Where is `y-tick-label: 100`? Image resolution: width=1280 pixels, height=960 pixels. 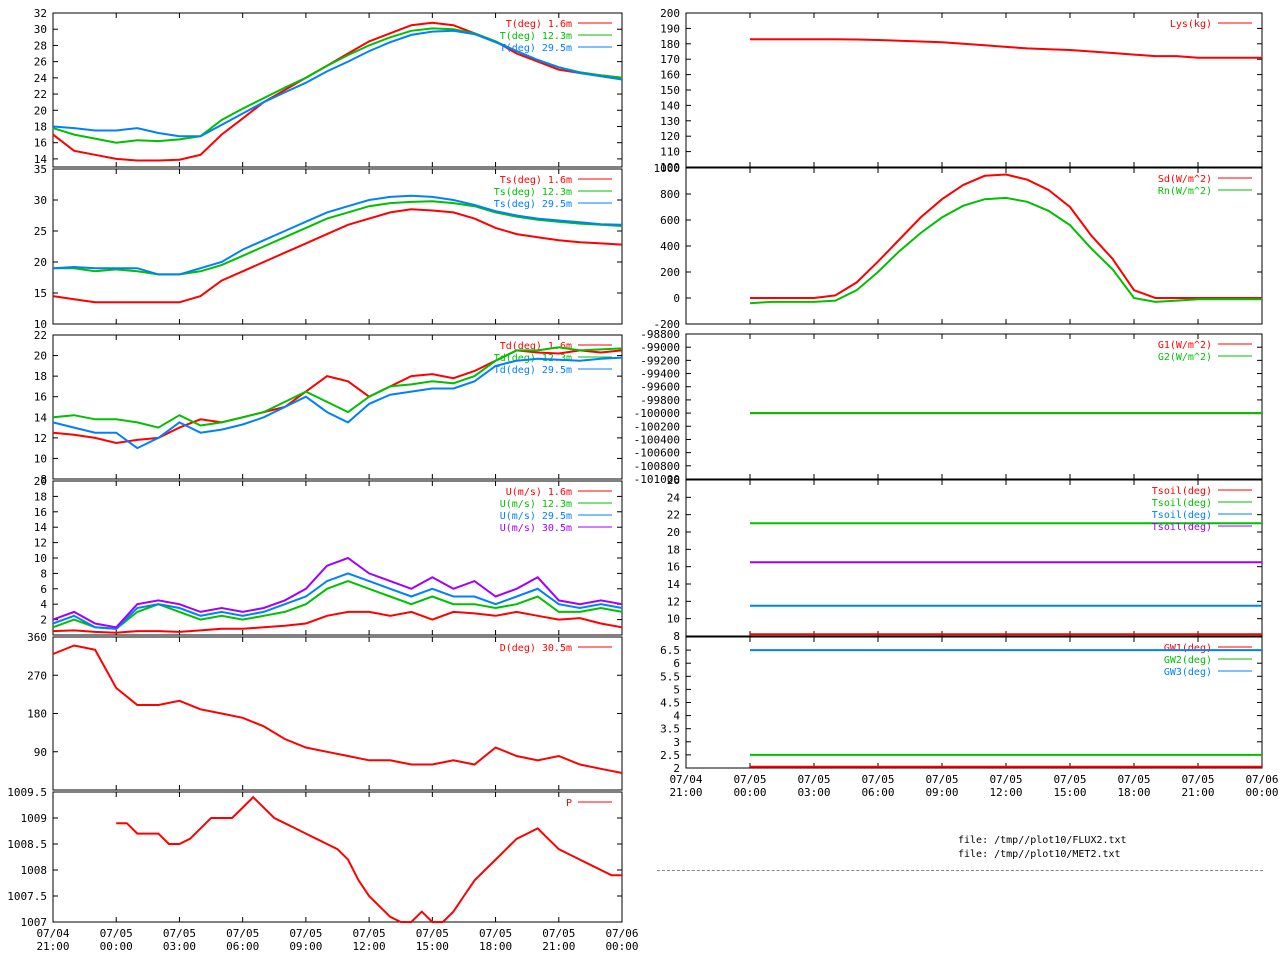
y-tick-label: 100 is located at coordinates (670, 167).